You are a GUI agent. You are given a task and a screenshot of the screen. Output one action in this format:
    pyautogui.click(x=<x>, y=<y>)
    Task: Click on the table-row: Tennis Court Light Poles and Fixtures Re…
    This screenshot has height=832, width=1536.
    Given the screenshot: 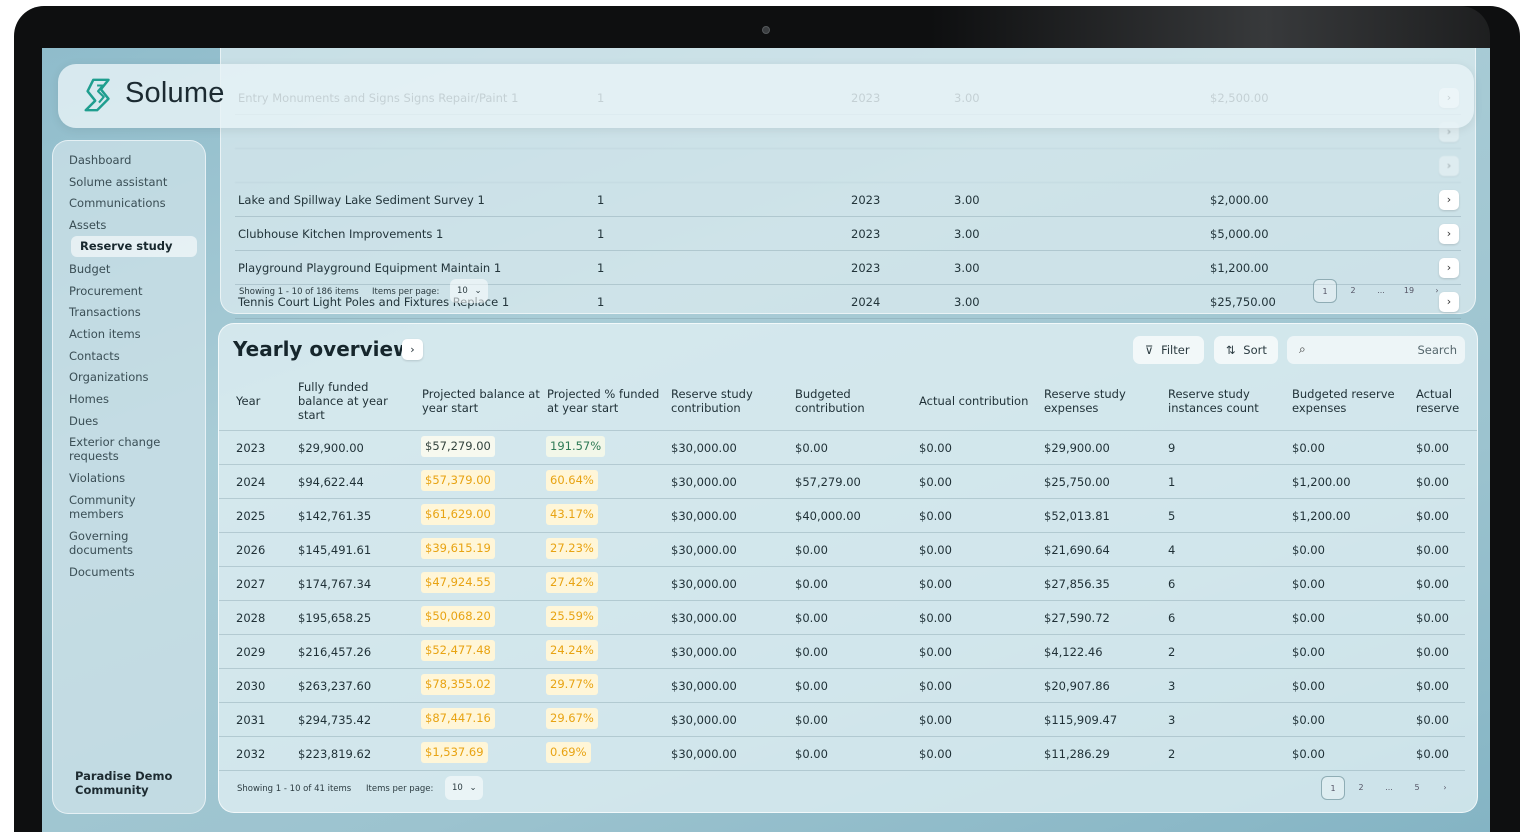 What is the action you would take?
    pyautogui.click(x=848, y=302)
    